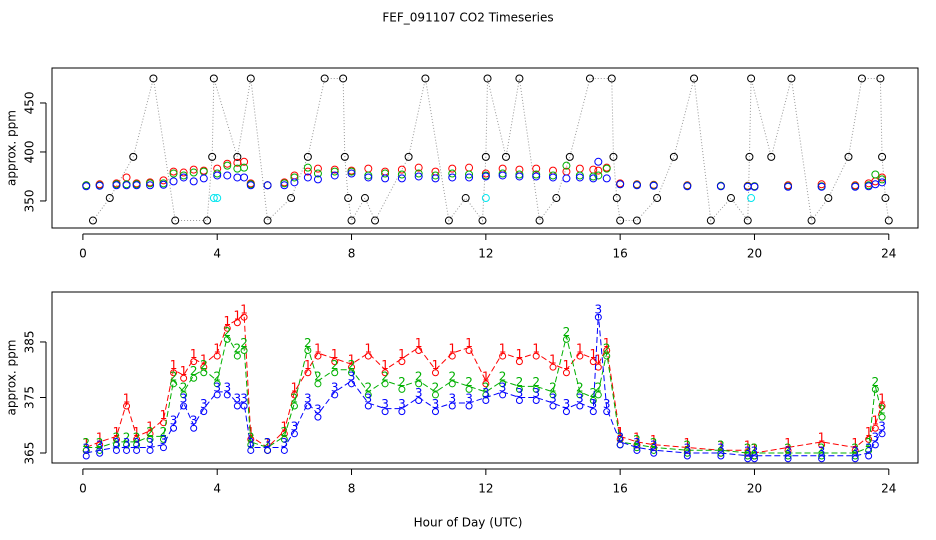 Image resolution: width=936 pixels, height=540 pixels. I want to click on x-tick-label: 4, so click(217, 254).